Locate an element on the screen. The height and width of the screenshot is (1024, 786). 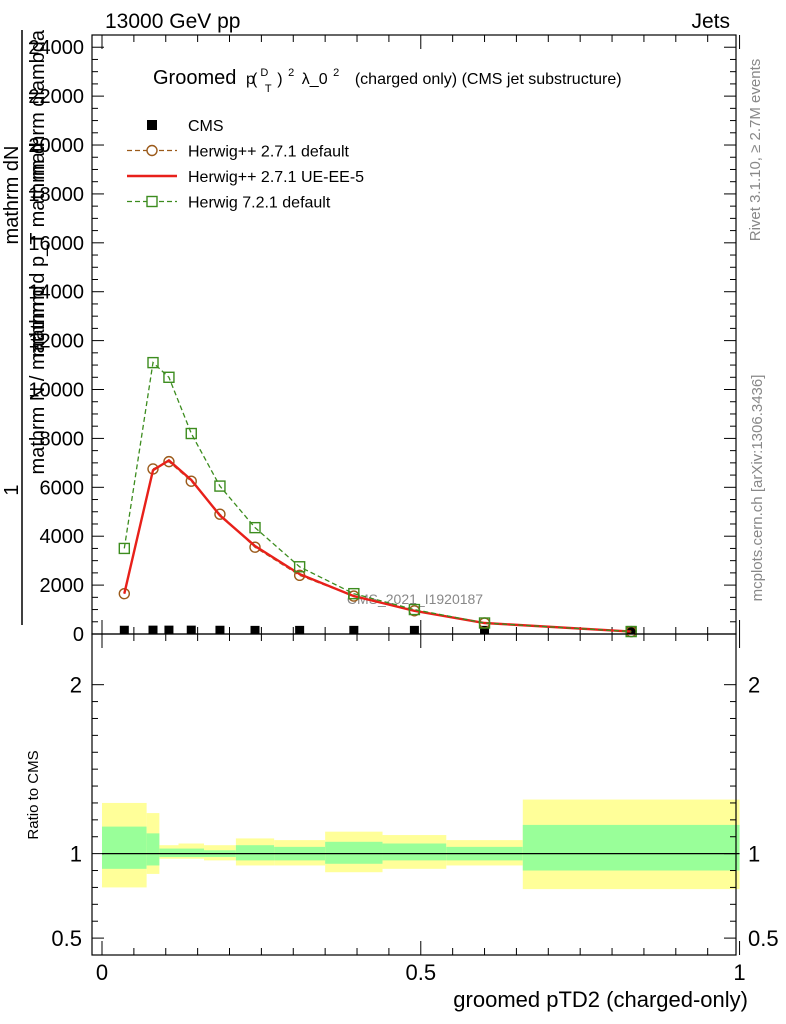
ylabel-lambda: mathrm dlambda is located at coordinates (38, 104).